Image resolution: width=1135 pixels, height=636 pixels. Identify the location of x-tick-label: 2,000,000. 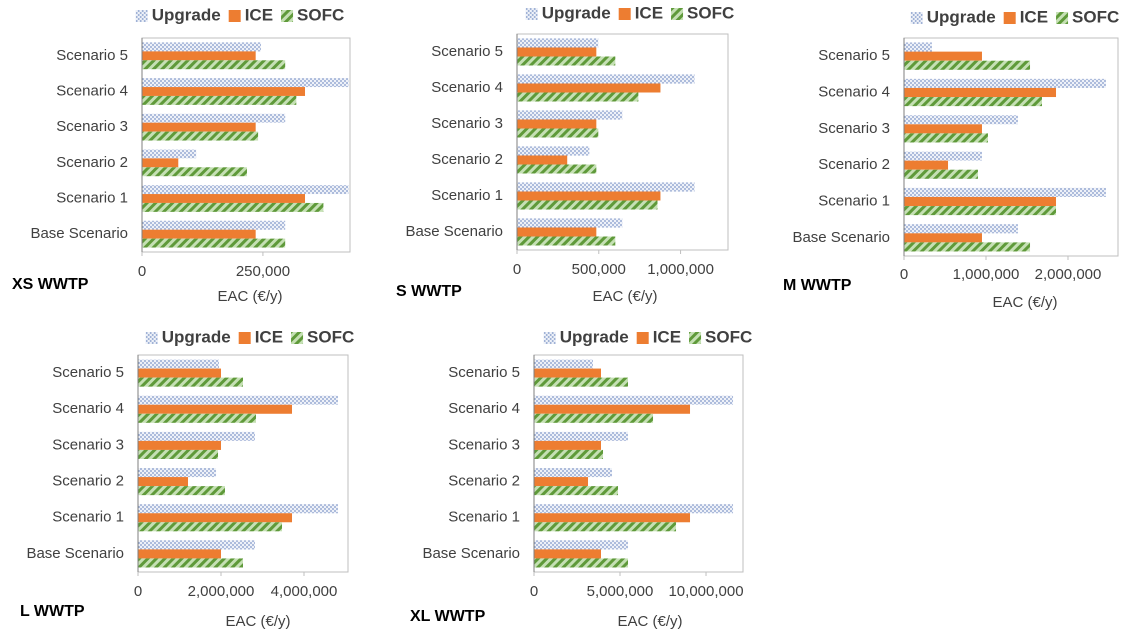
(221, 591).